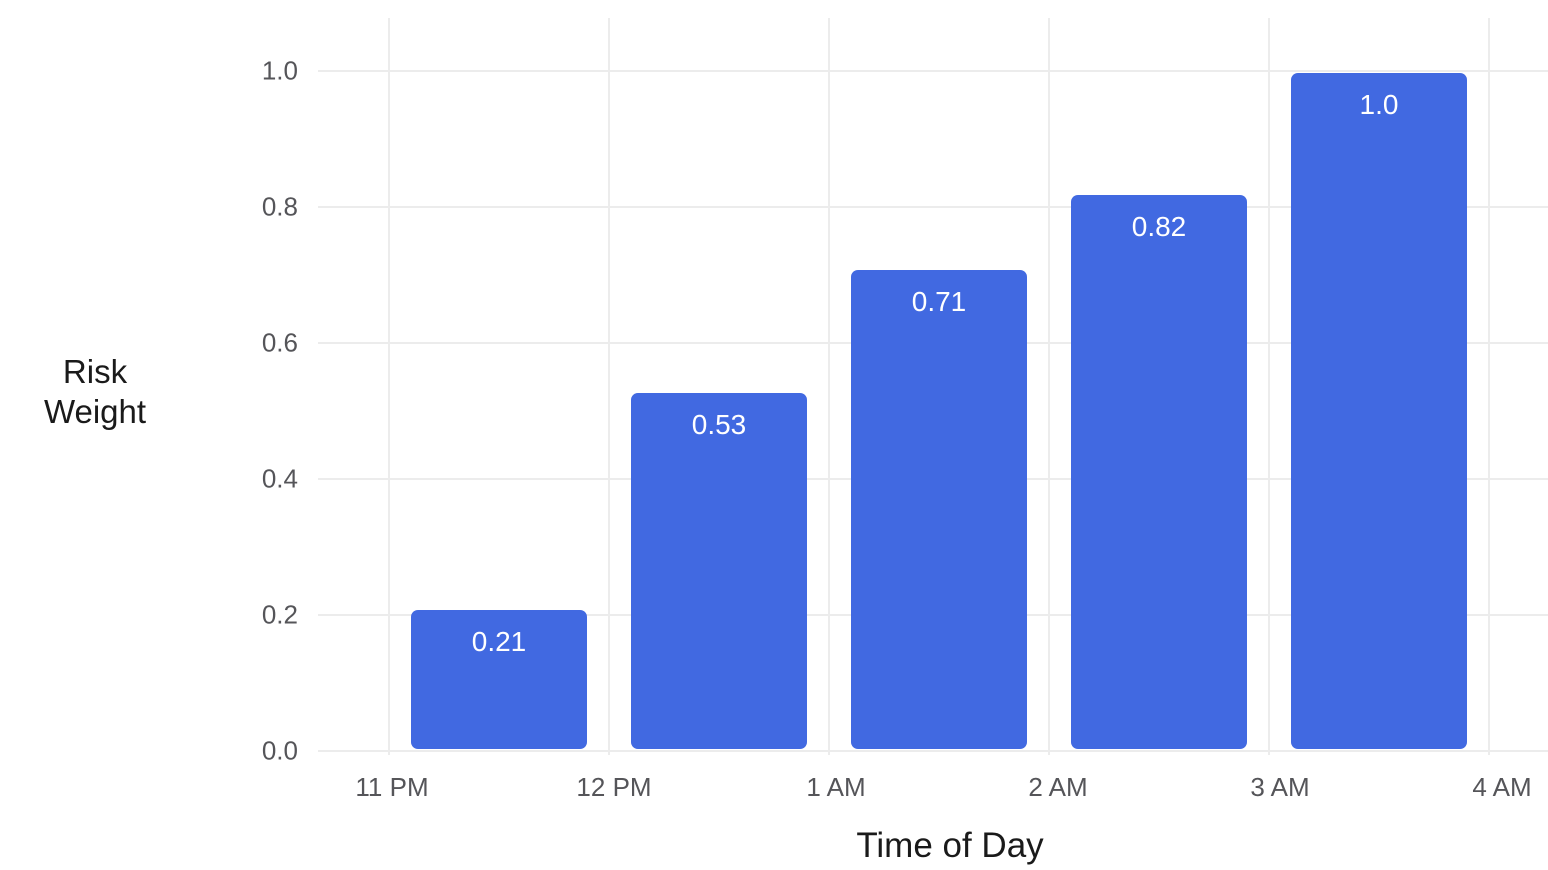  Describe the element at coordinates (279, 342) in the screenshot. I see `y-tick-label: 0.6` at that location.